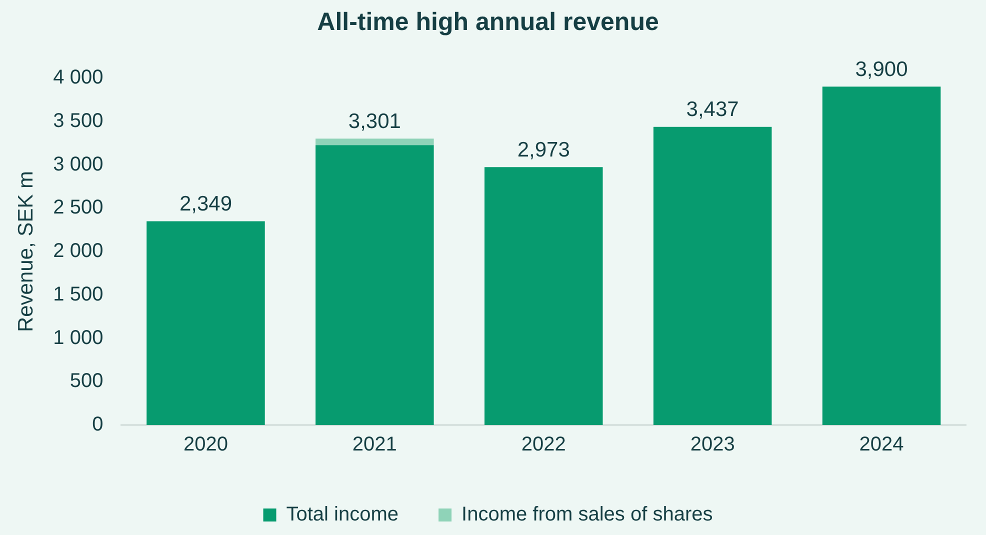  I want to click on y-tick-label: 2 000, so click(78, 251).